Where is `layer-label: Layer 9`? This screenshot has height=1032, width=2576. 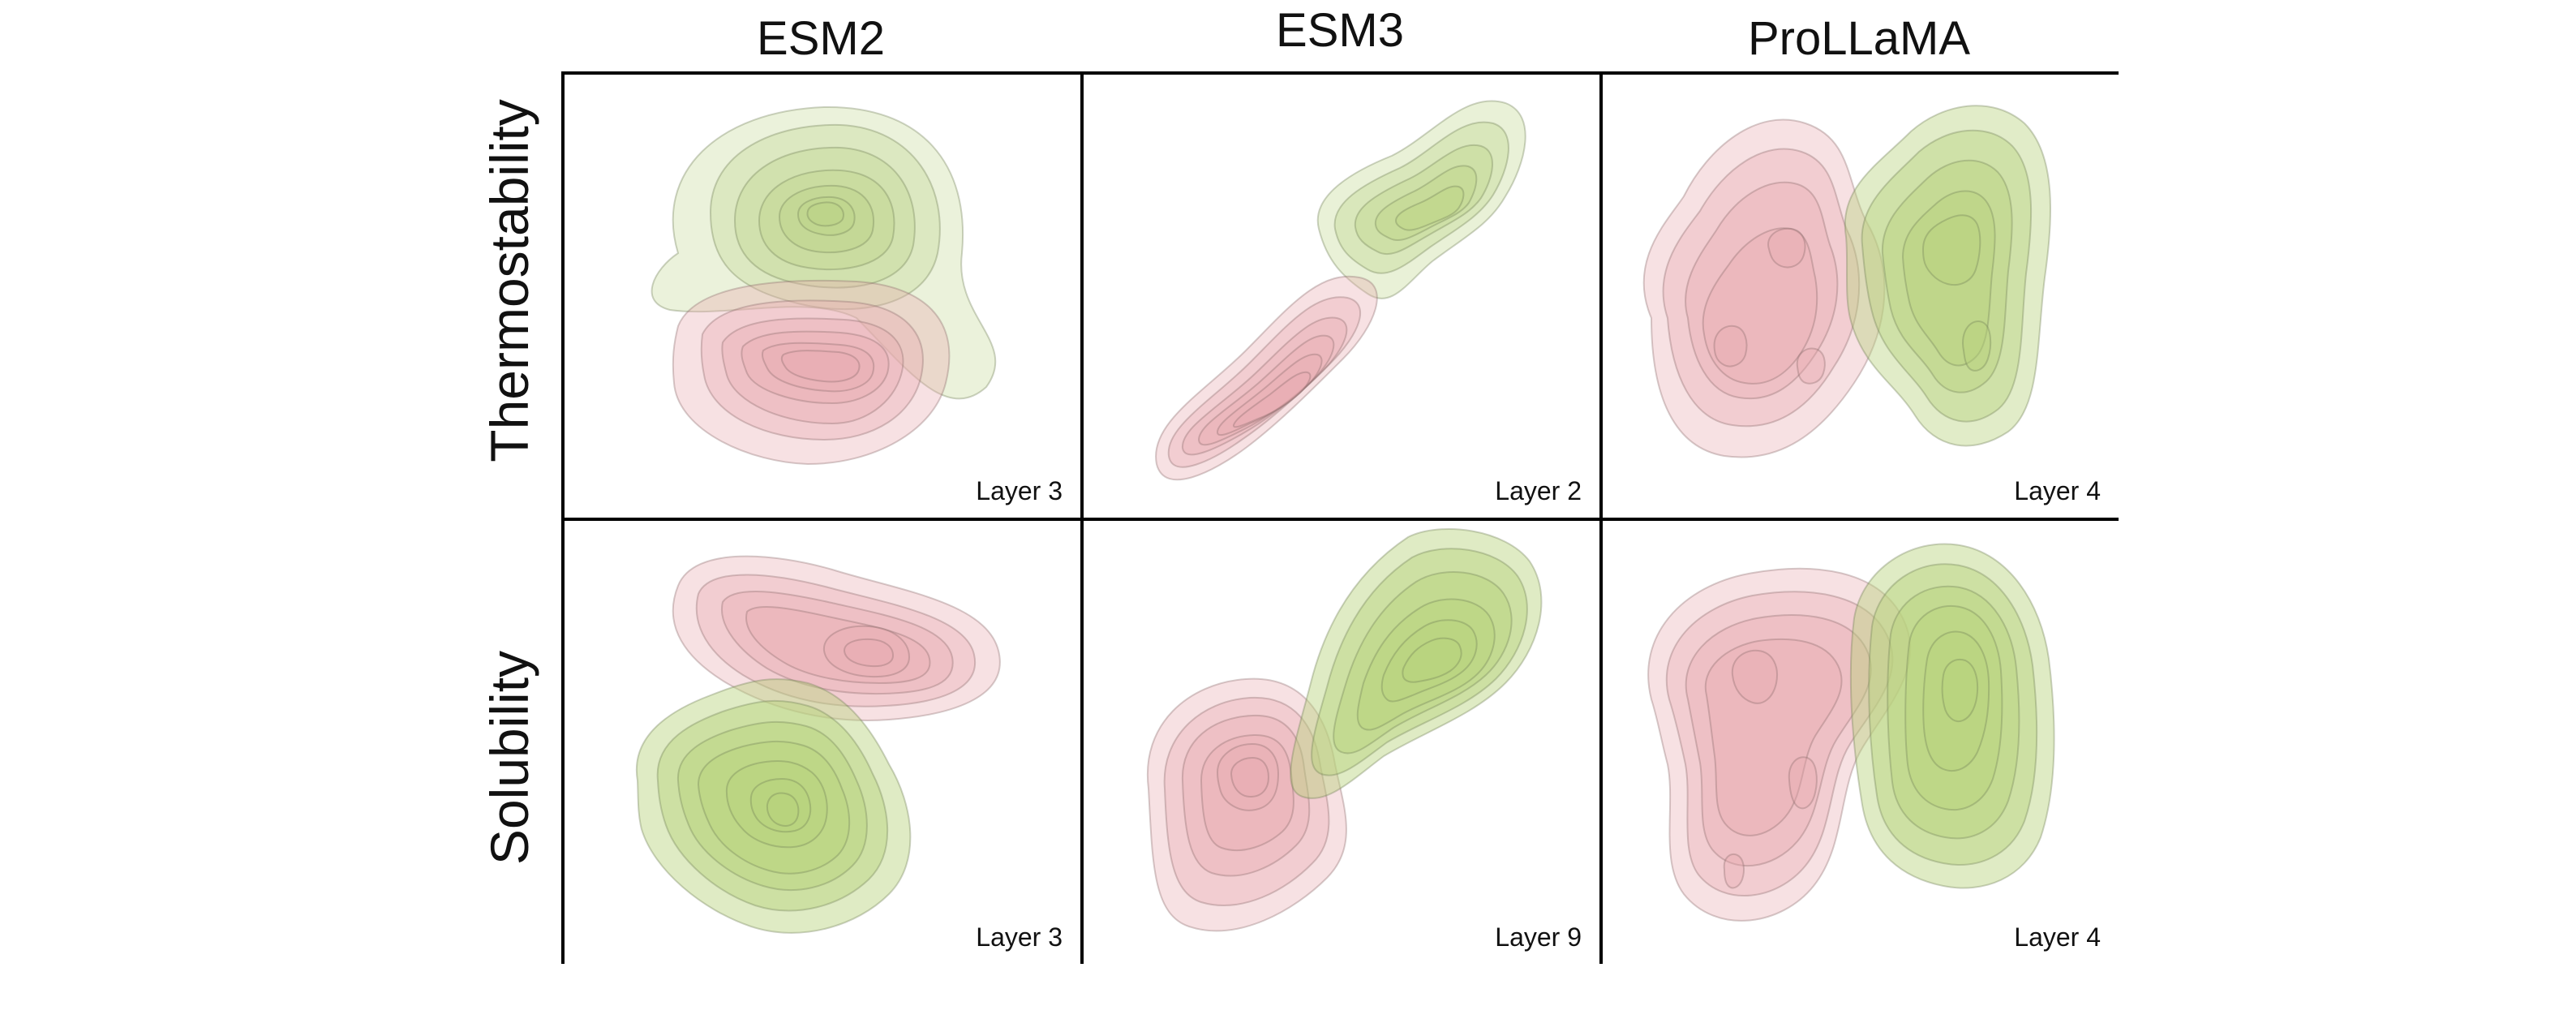
layer-label: Layer 9 is located at coordinates (1538, 937).